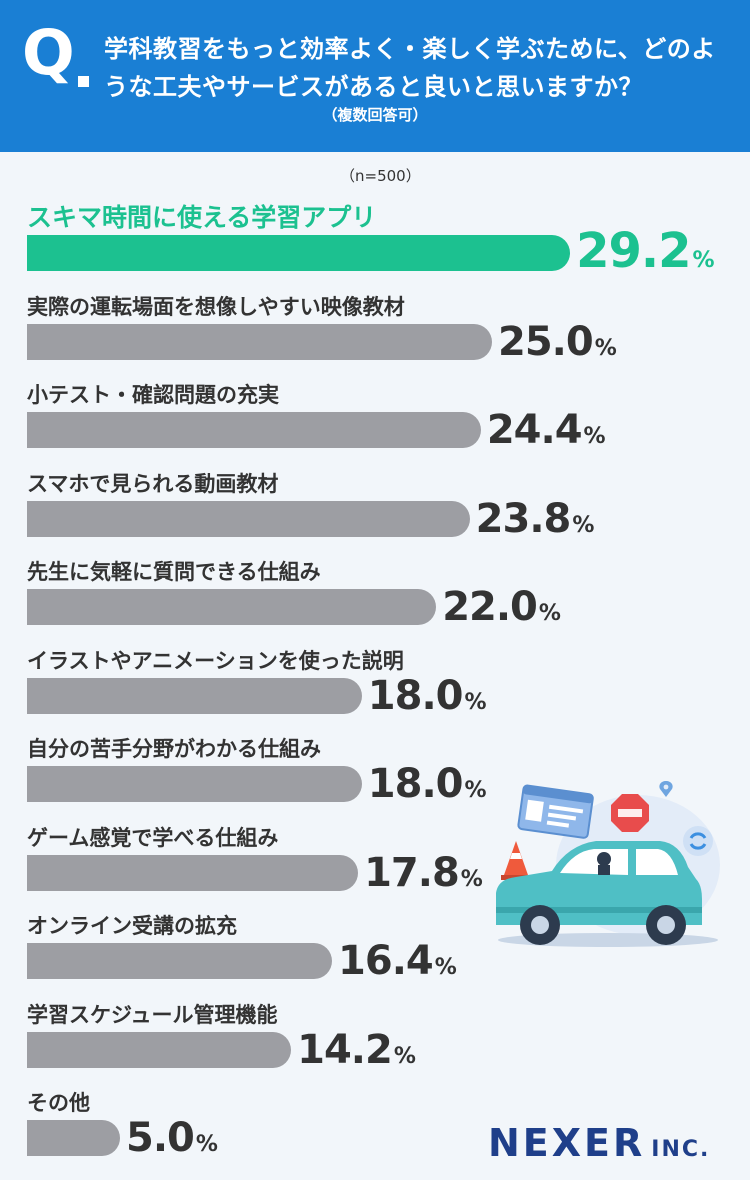 The height and width of the screenshot is (1180, 750). Describe the element at coordinates (160, 1138) in the screenshot. I see `value-number: 5.0` at that location.